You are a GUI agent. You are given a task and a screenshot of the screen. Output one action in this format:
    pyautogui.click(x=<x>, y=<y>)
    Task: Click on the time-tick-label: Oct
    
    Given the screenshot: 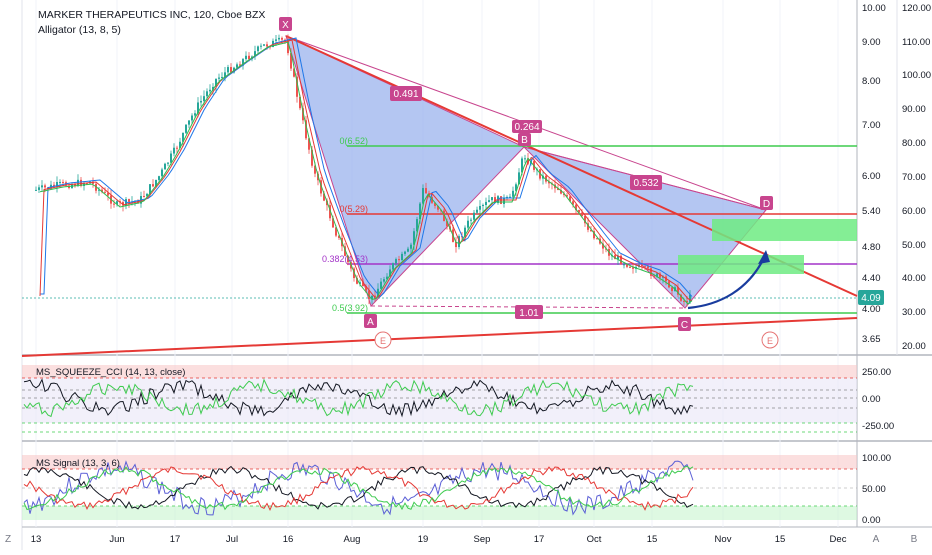 What is the action you would take?
    pyautogui.click(x=594, y=539)
    